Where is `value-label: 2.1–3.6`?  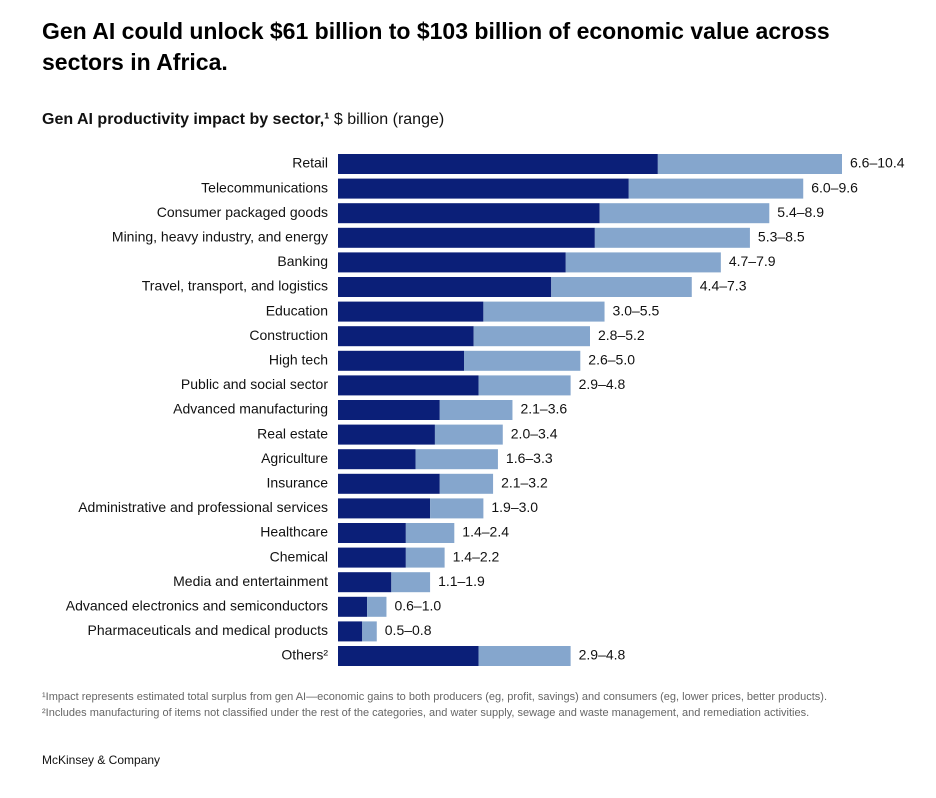
value-label: 2.1–3.6 is located at coordinates (543, 409).